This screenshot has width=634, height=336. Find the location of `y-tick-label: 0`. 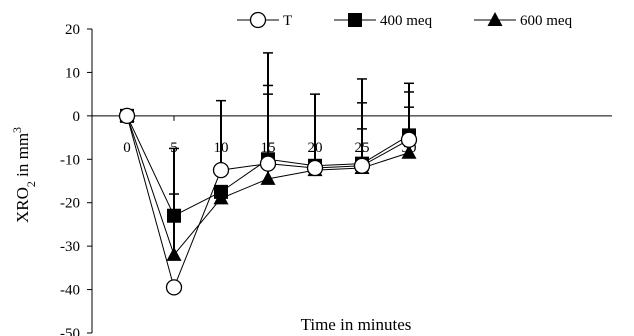

y-tick-label: 0 is located at coordinates (77, 117).